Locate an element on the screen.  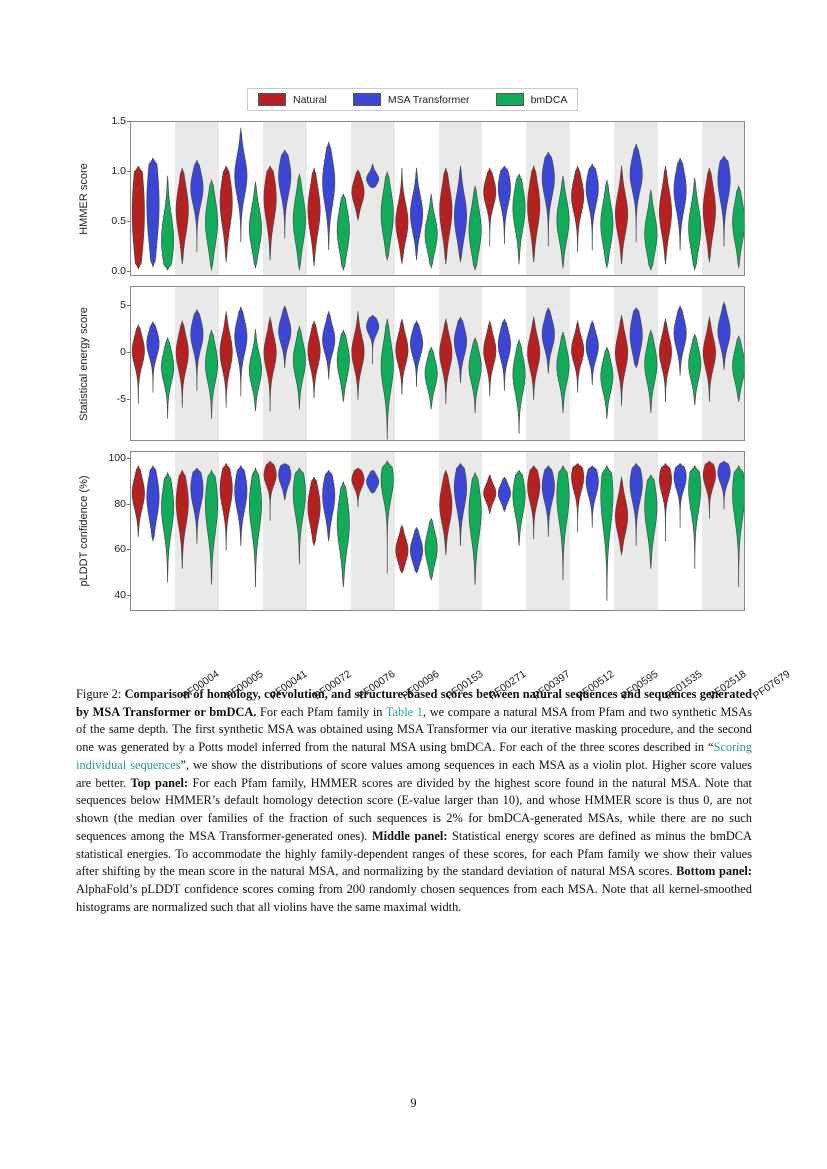
violin-PF00271-msa-transformer is located at coordinates (460, 505).